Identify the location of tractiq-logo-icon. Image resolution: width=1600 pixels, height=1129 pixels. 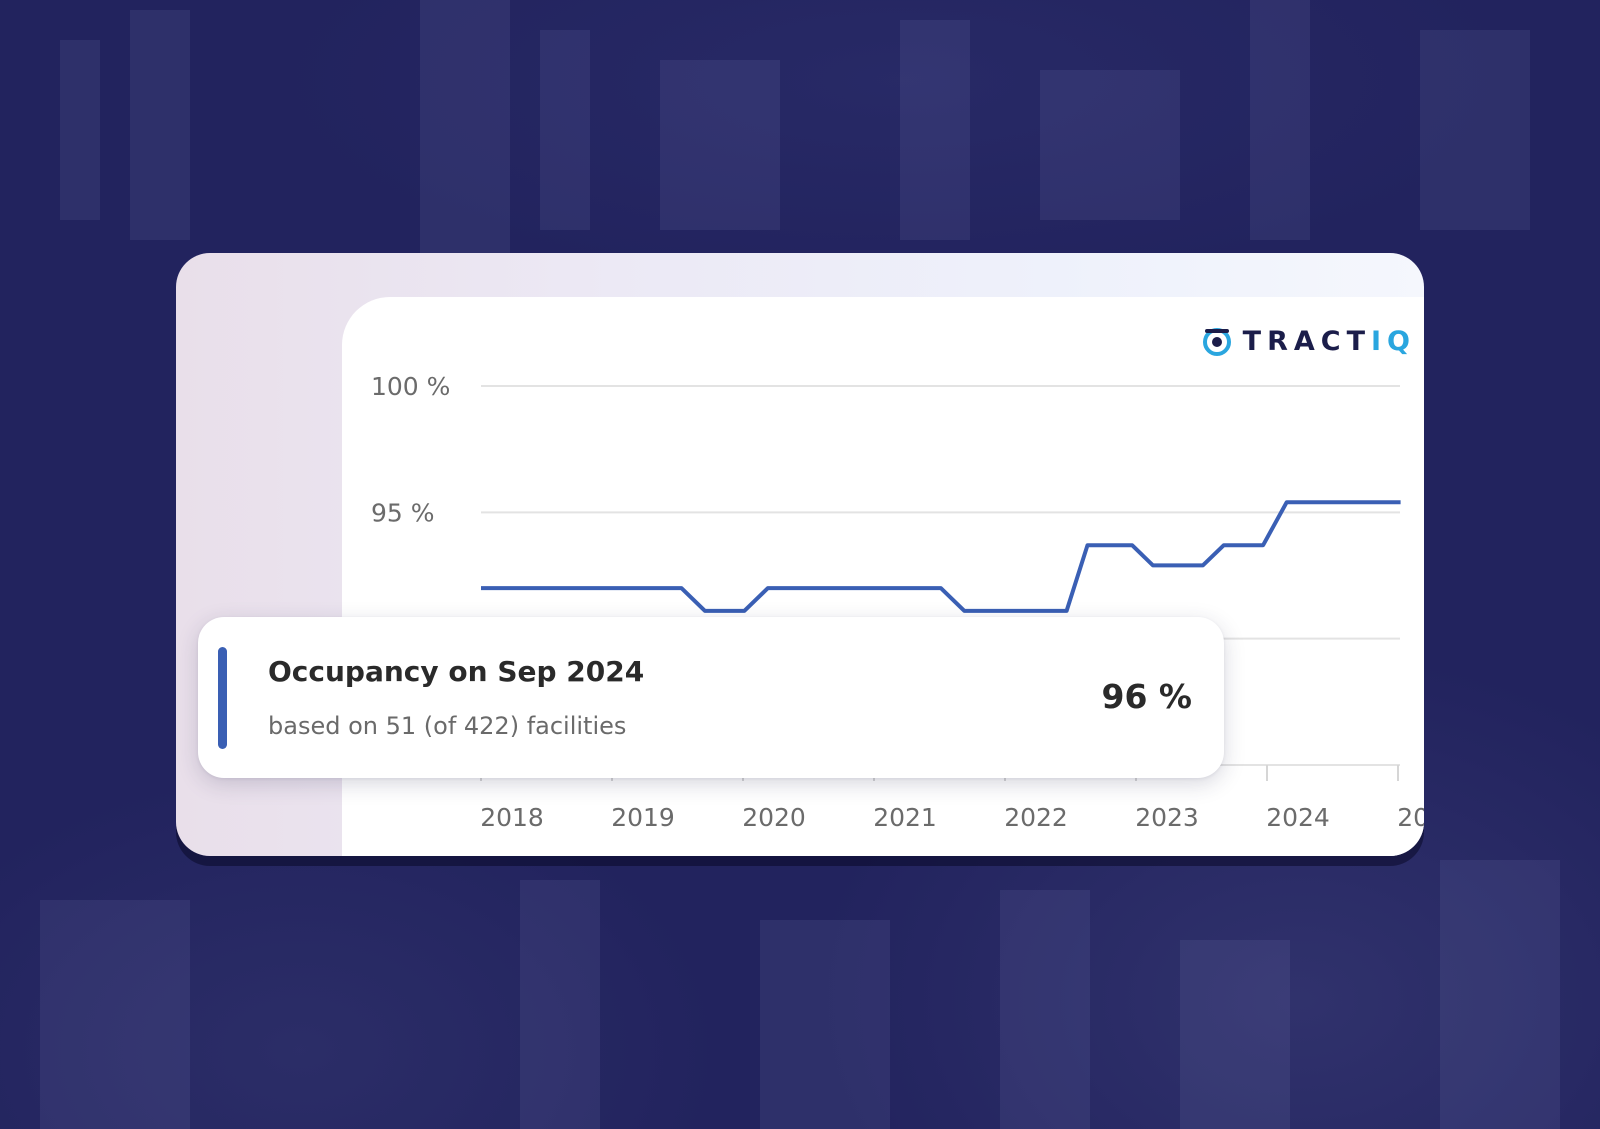
(1216, 342).